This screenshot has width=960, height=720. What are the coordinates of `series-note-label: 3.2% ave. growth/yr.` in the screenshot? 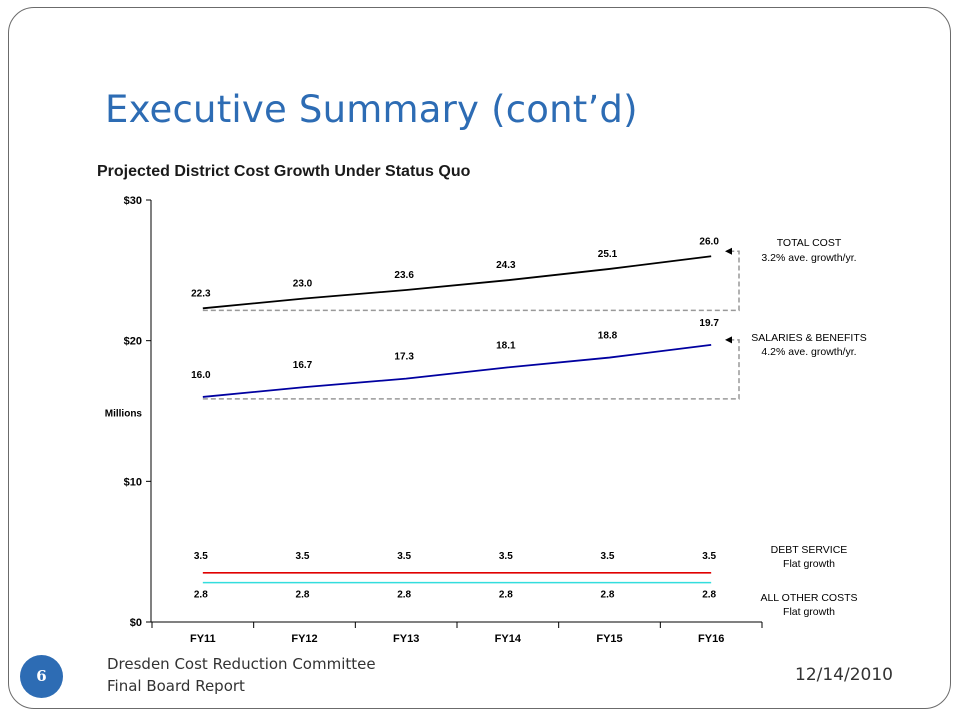 It's located at (808, 258).